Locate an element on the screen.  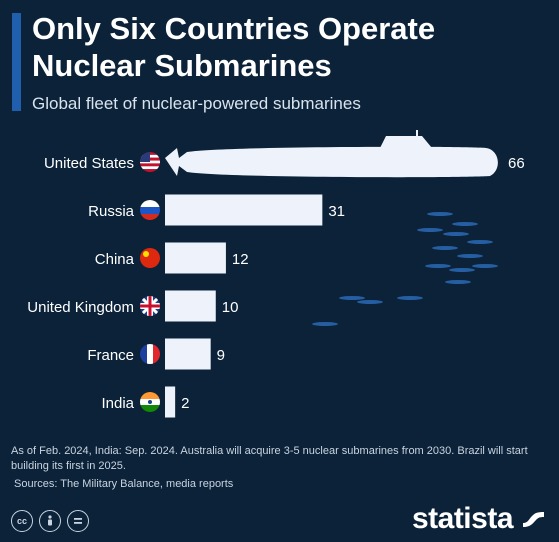
value-label: 10 is located at coordinates (230, 307).